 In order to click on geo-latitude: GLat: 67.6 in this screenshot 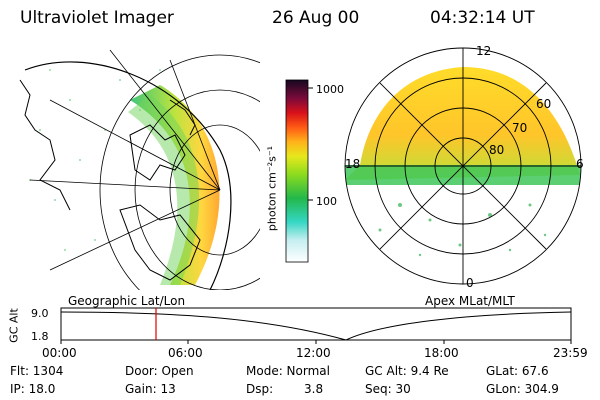, I will do `click(517, 371)`.